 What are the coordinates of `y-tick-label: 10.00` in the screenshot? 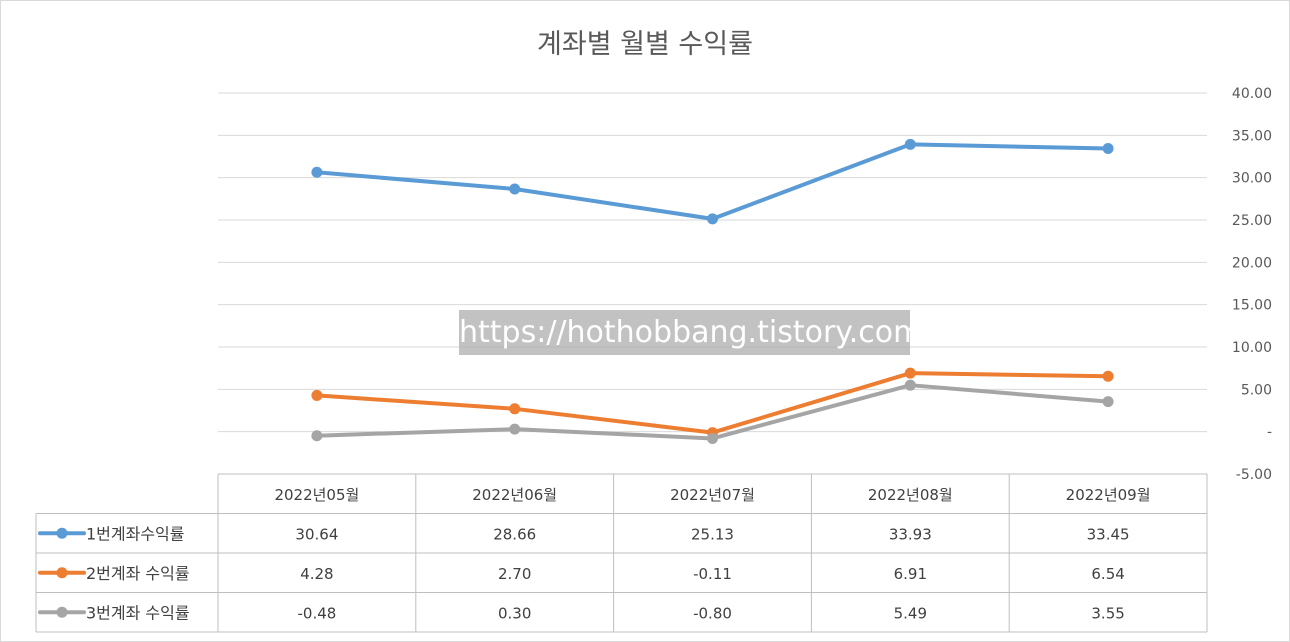 It's located at (1252, 348).